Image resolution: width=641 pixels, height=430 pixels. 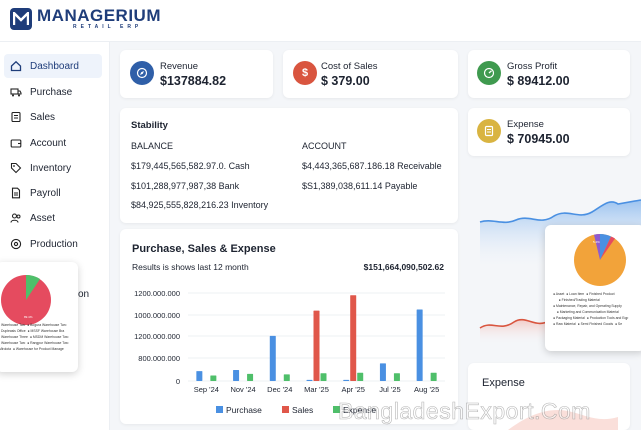 I want to click on sidebar-item-production: Production, so click(x=53, y=244).